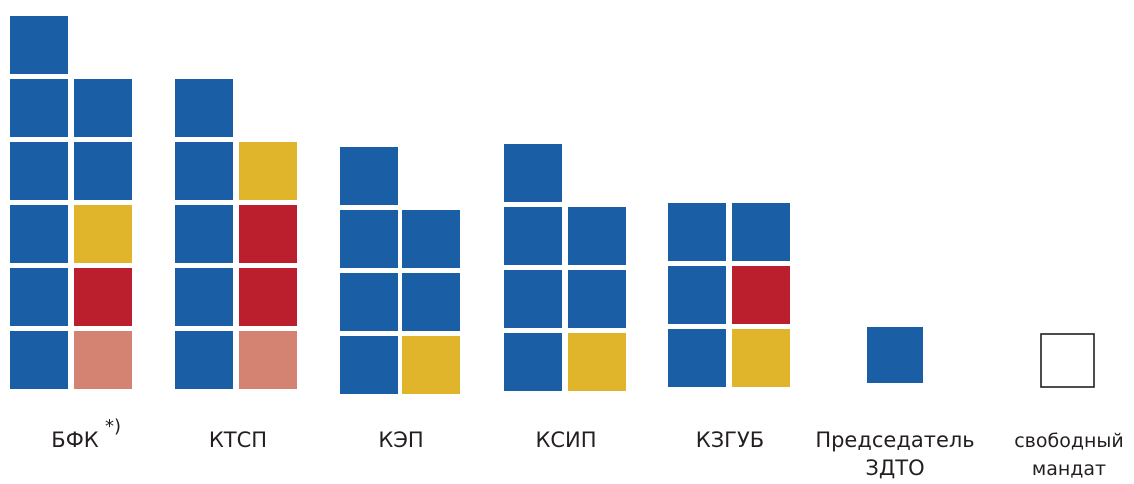 This screenshot has width=1134, height=484. Describe the element at coordinates (238, 440) in the screenshot. I see `group-label: КТСП` at that location.